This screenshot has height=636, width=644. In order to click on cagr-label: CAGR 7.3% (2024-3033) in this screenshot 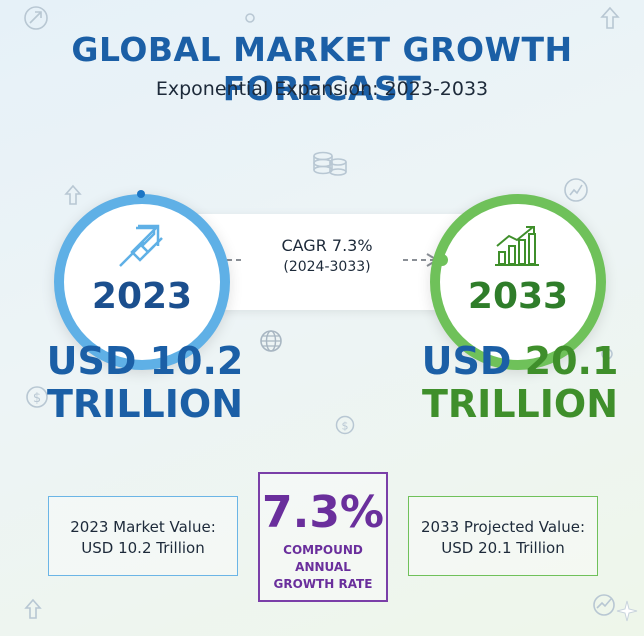, I will do `click(327, 255)`.